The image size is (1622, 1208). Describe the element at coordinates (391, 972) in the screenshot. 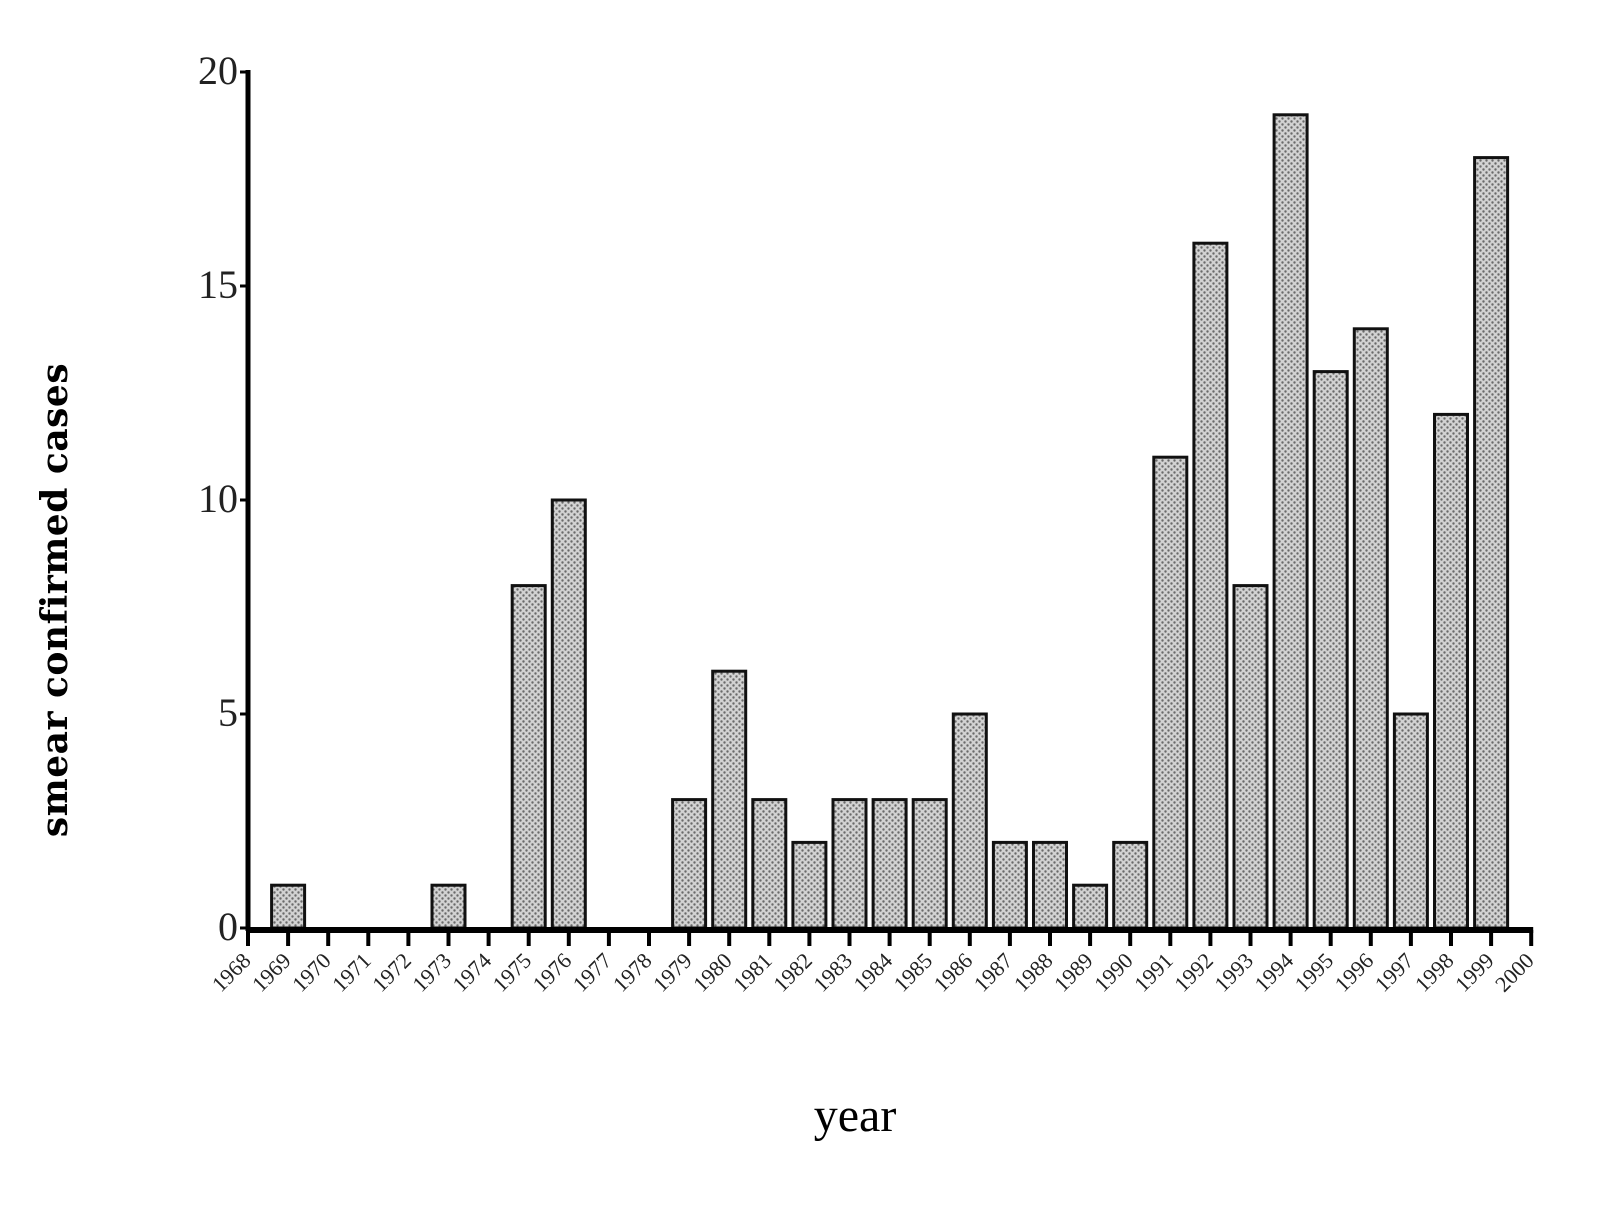

I see `x-tick-label: 1972` at that location.